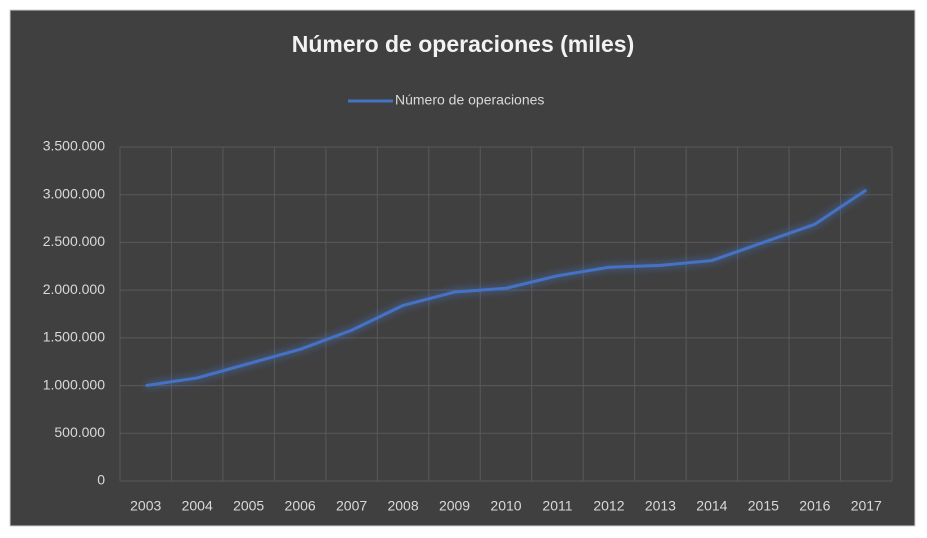  Describe the element at coordinates (74, 337) in the screenshot. I see `y-tick-label: 1.500.000` at that location.